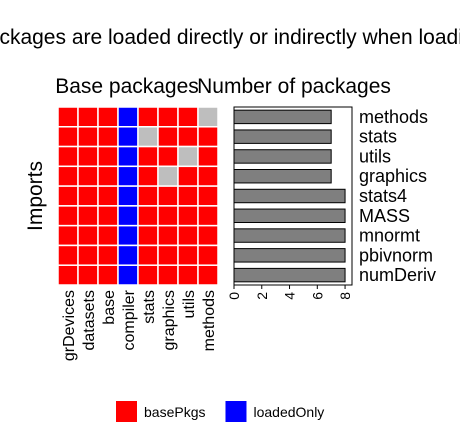  I want to click on heatmap-column-label: stats, so click(149, 307).